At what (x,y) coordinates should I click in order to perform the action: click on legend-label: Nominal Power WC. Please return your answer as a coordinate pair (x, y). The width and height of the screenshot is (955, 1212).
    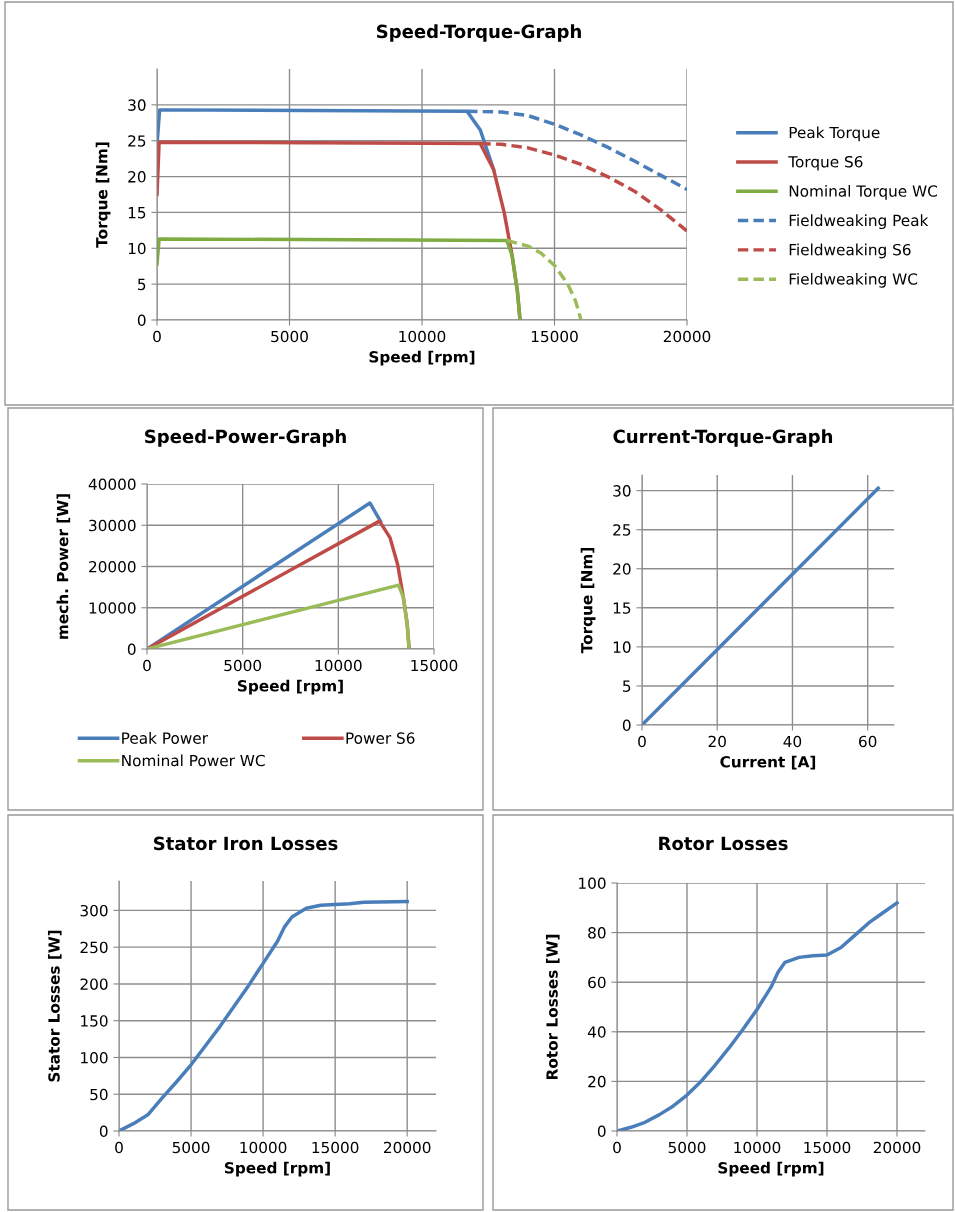
    Looking at the image, I should click on (193, 760).